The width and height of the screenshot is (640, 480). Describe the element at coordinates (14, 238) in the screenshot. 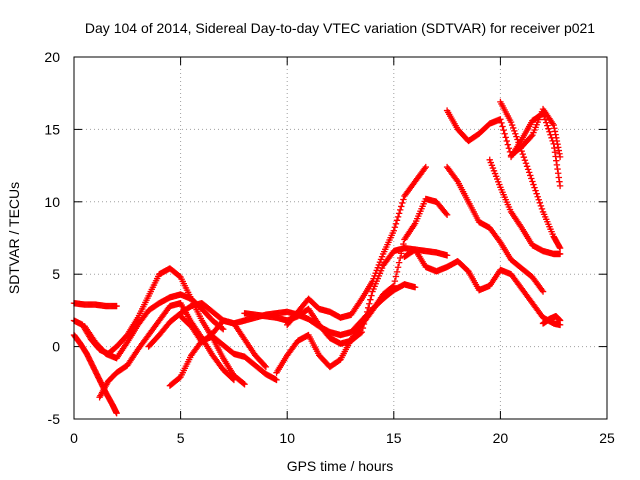

I see `y-axis-label: SDTVAR / TECUs` at that location.